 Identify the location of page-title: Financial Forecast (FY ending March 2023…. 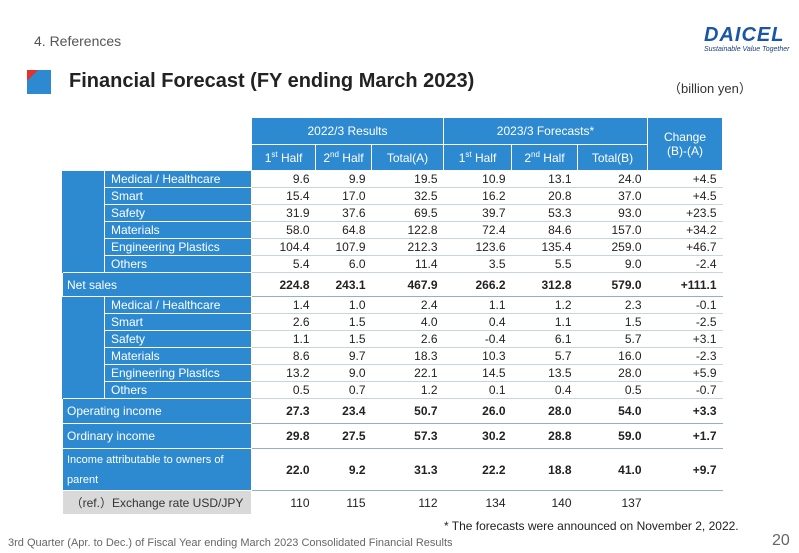
(272, 81).